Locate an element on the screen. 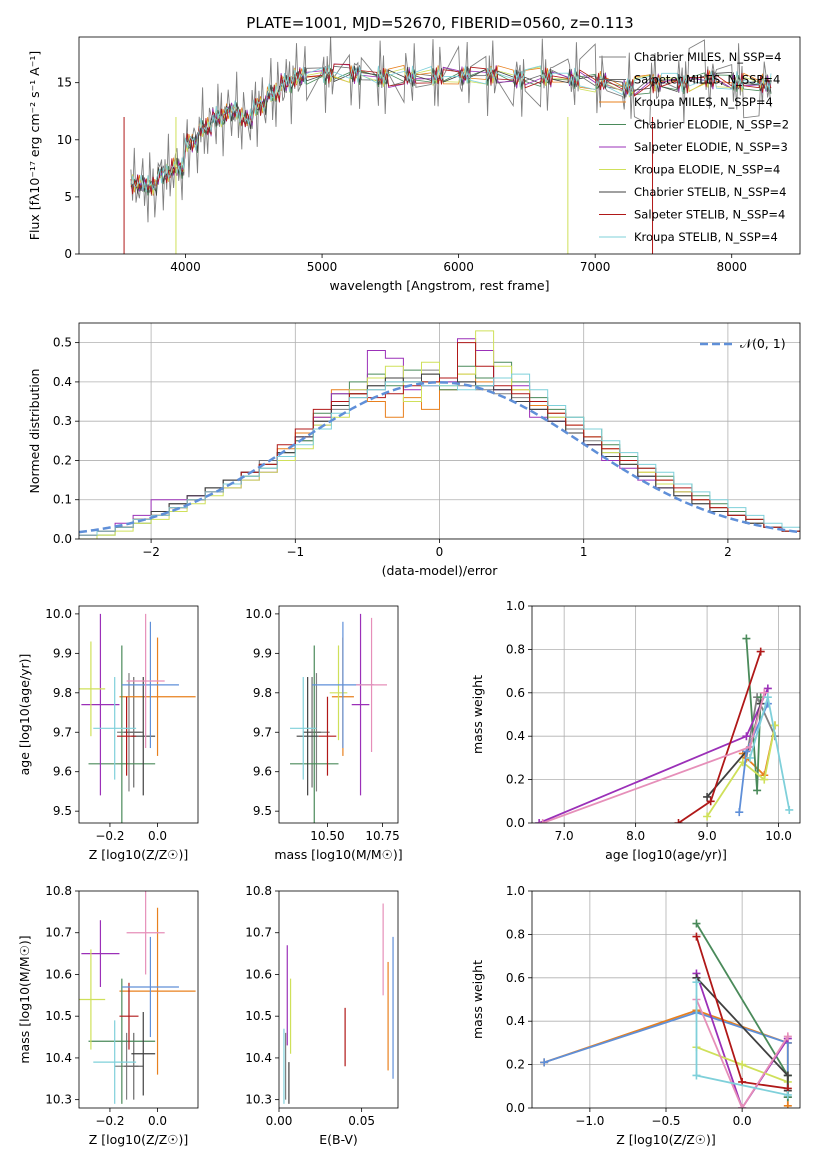  y-tick-label: 0.5 is located at coordinates (62, 343).